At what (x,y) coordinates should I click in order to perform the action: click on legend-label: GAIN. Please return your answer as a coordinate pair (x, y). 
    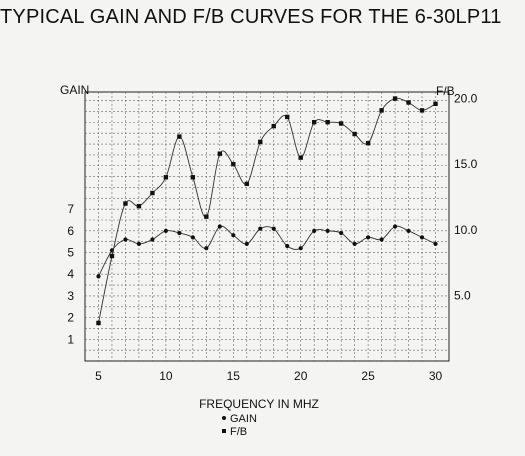
    Looking at the image, I should click on (243, 419).